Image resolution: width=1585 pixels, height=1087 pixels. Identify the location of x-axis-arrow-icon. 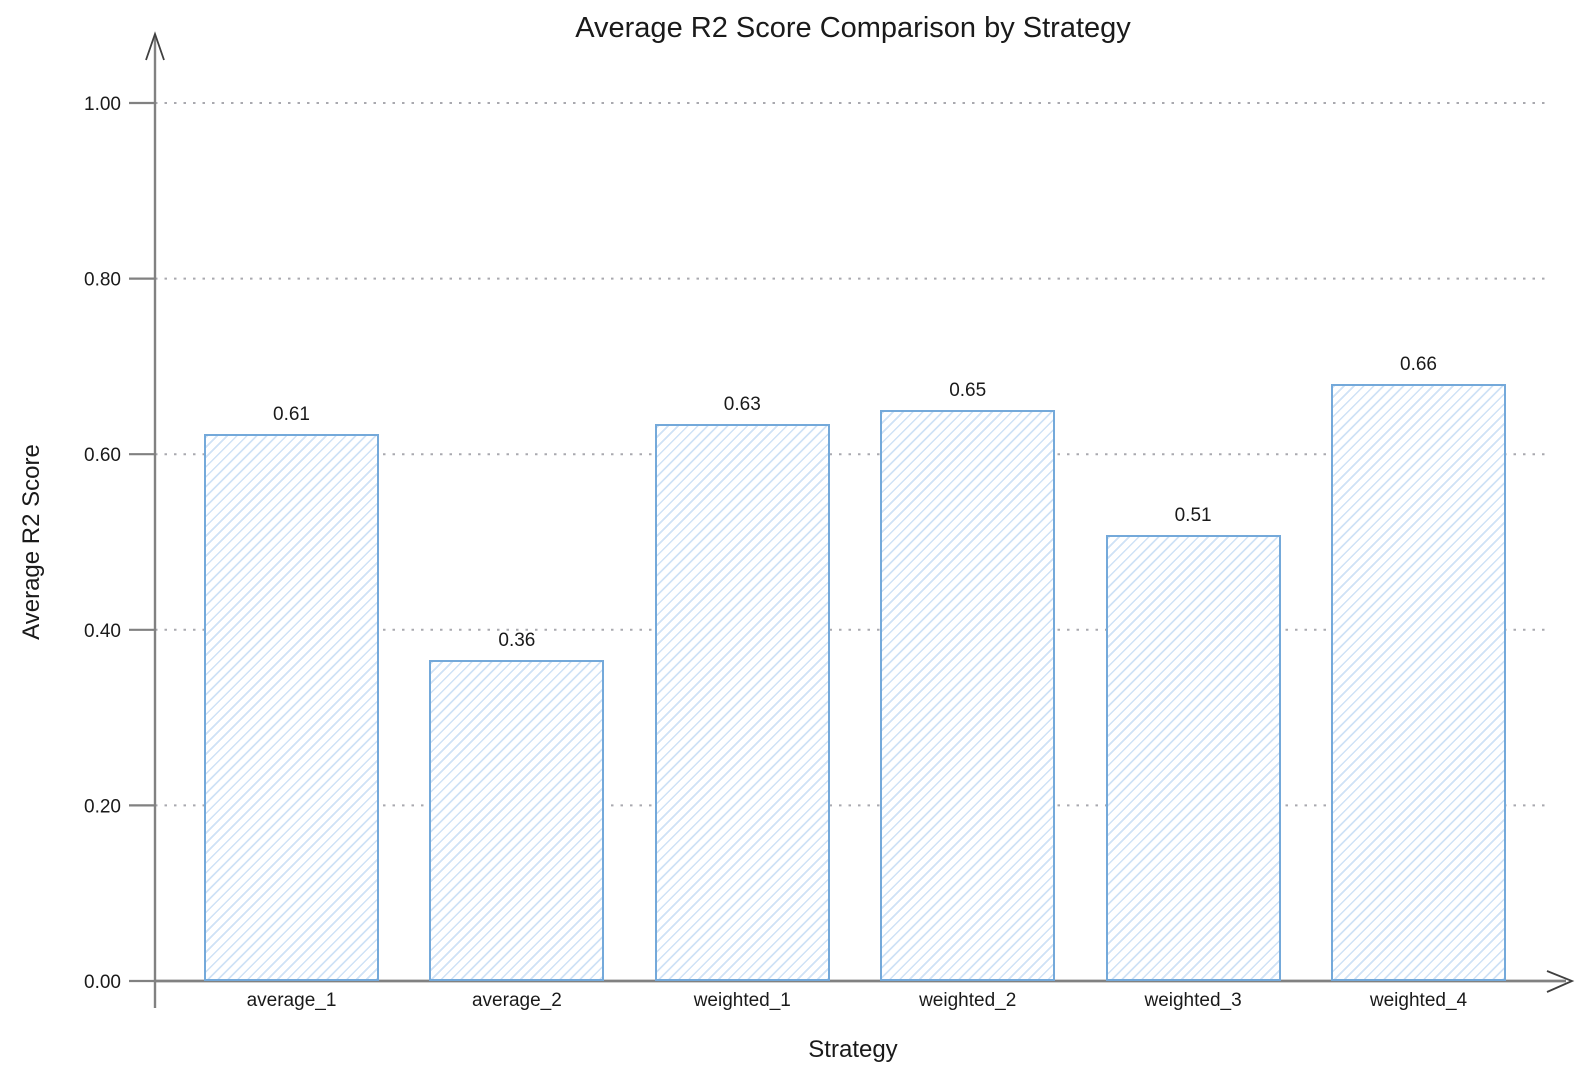
(1560, 981).